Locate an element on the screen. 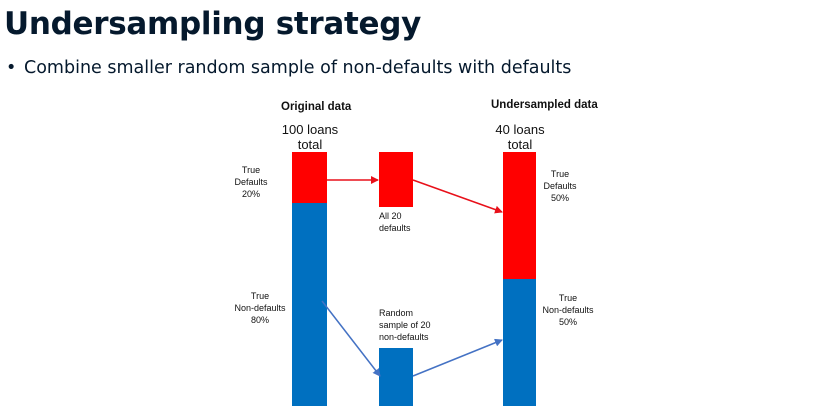 This screenshot has height=414, width=831. random-sample-label: Random sample of 20 non-defaults is located at coordinates (405, 325).